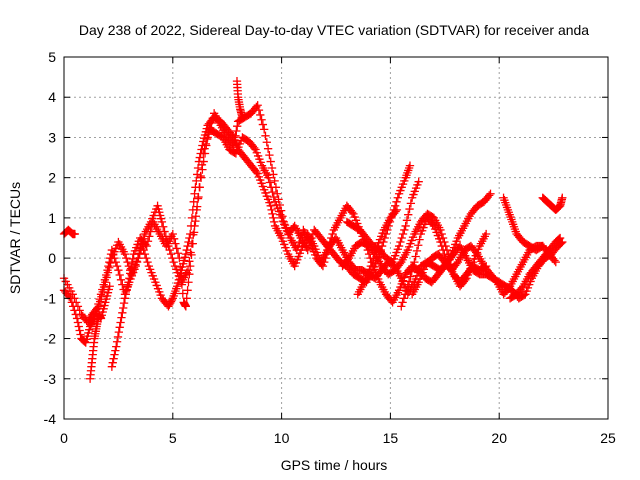 Image resolution: width=640 pixels, height=480 pixels. Describe the element at coordinates (391, 438) in the screenshot. I see `x-tick-label: 15` at that location.